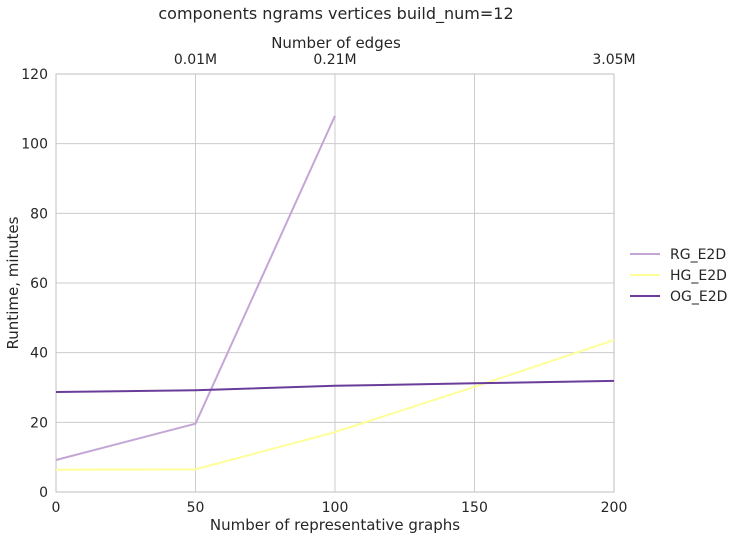 Image resolution: width=739 pixels, height=540 pixels. Describe the element at coordinates (196, 508) in the screenshot. I see `x-tick-label: 50` at that location.